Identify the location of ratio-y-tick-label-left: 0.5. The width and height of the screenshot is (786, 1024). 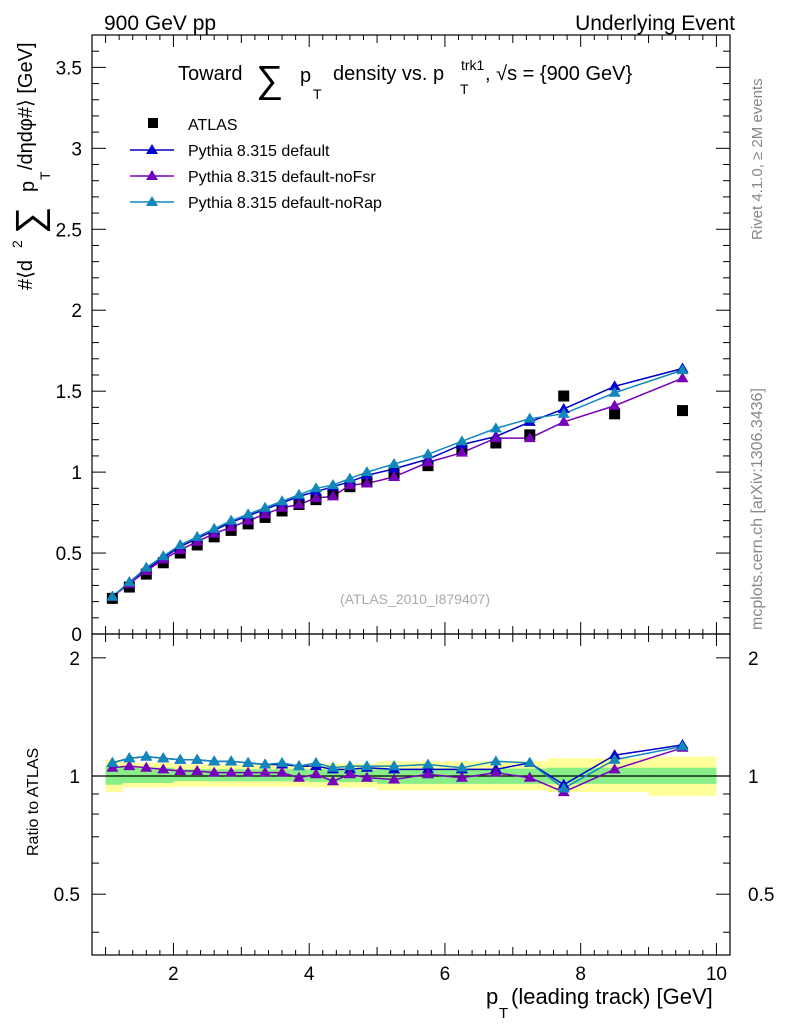
(67, 895).